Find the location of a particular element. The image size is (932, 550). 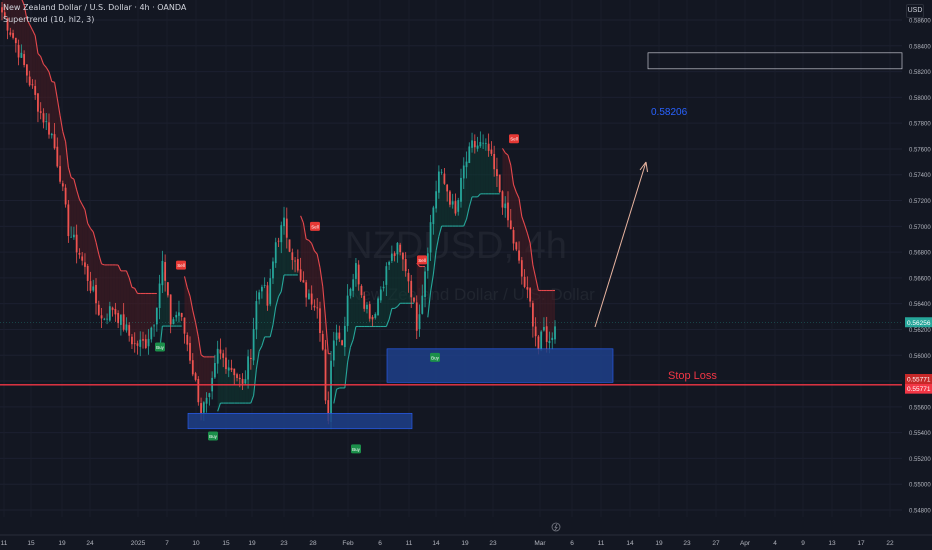

time-tick-label: 11 is located at coordinates (4, 543).